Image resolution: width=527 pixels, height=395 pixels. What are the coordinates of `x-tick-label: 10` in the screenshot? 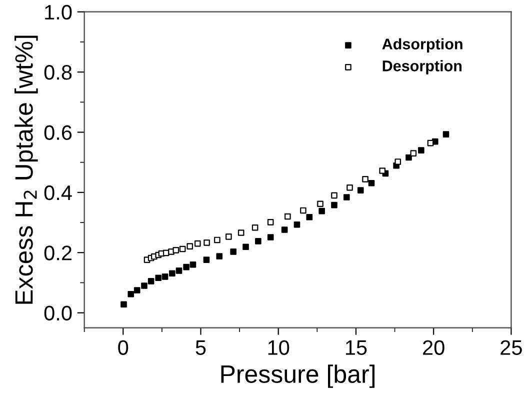 It's located at (279, 347).